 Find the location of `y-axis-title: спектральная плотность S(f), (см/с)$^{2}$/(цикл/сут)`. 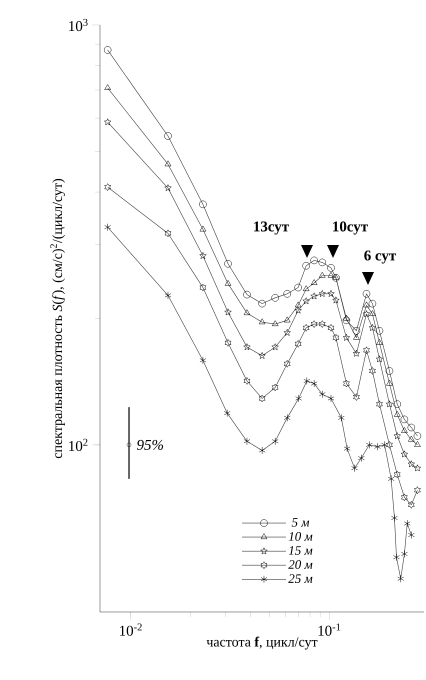

y-axis-title: спектральная плотность S(f), (см/с)$^{2}$/(цикл/сут) is located at coordinates (57, 318).